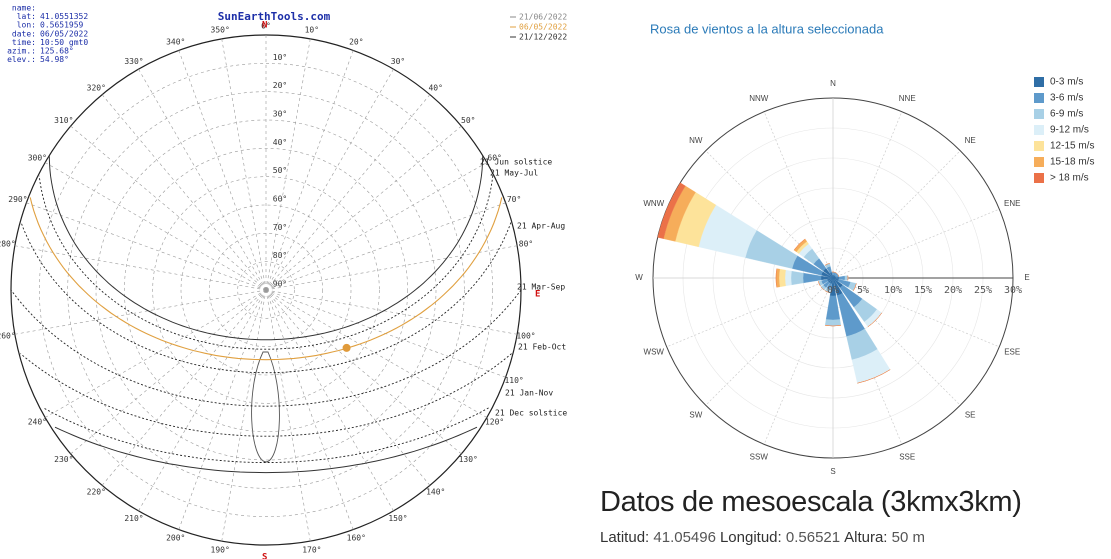 The width and height of the screenshot is (1111, 559). What do you see at coordinates (96, 87) in the screenshot?
I see `azimuth-label: 320°` at bounding box center [96, 87].